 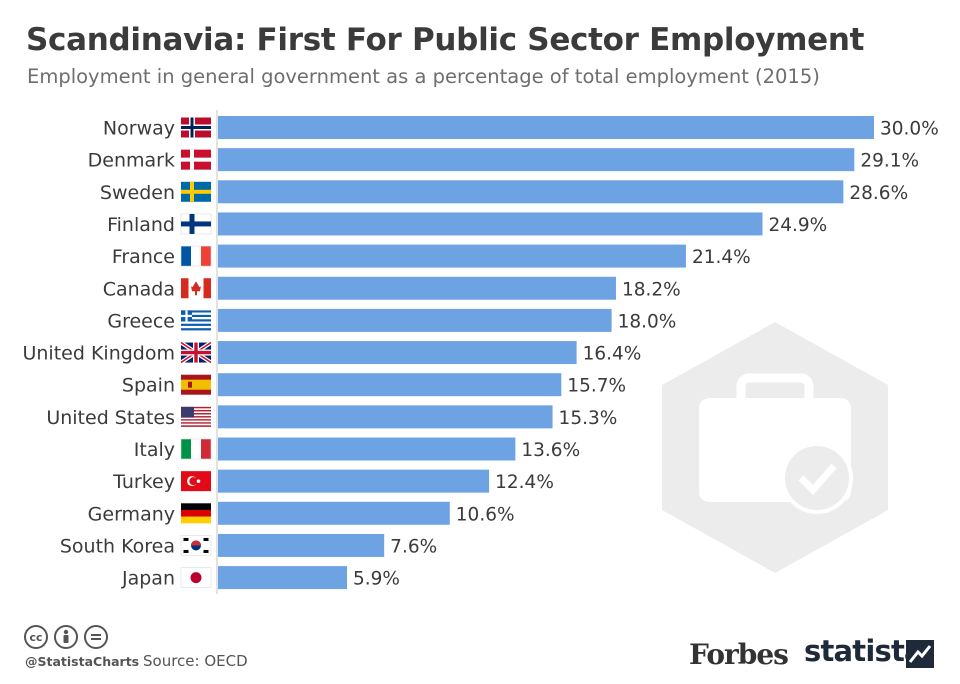 What do you see at coordinates (110, 418) in the screenshot?
I see `category-label: United States` at bounding box center [110, 418].